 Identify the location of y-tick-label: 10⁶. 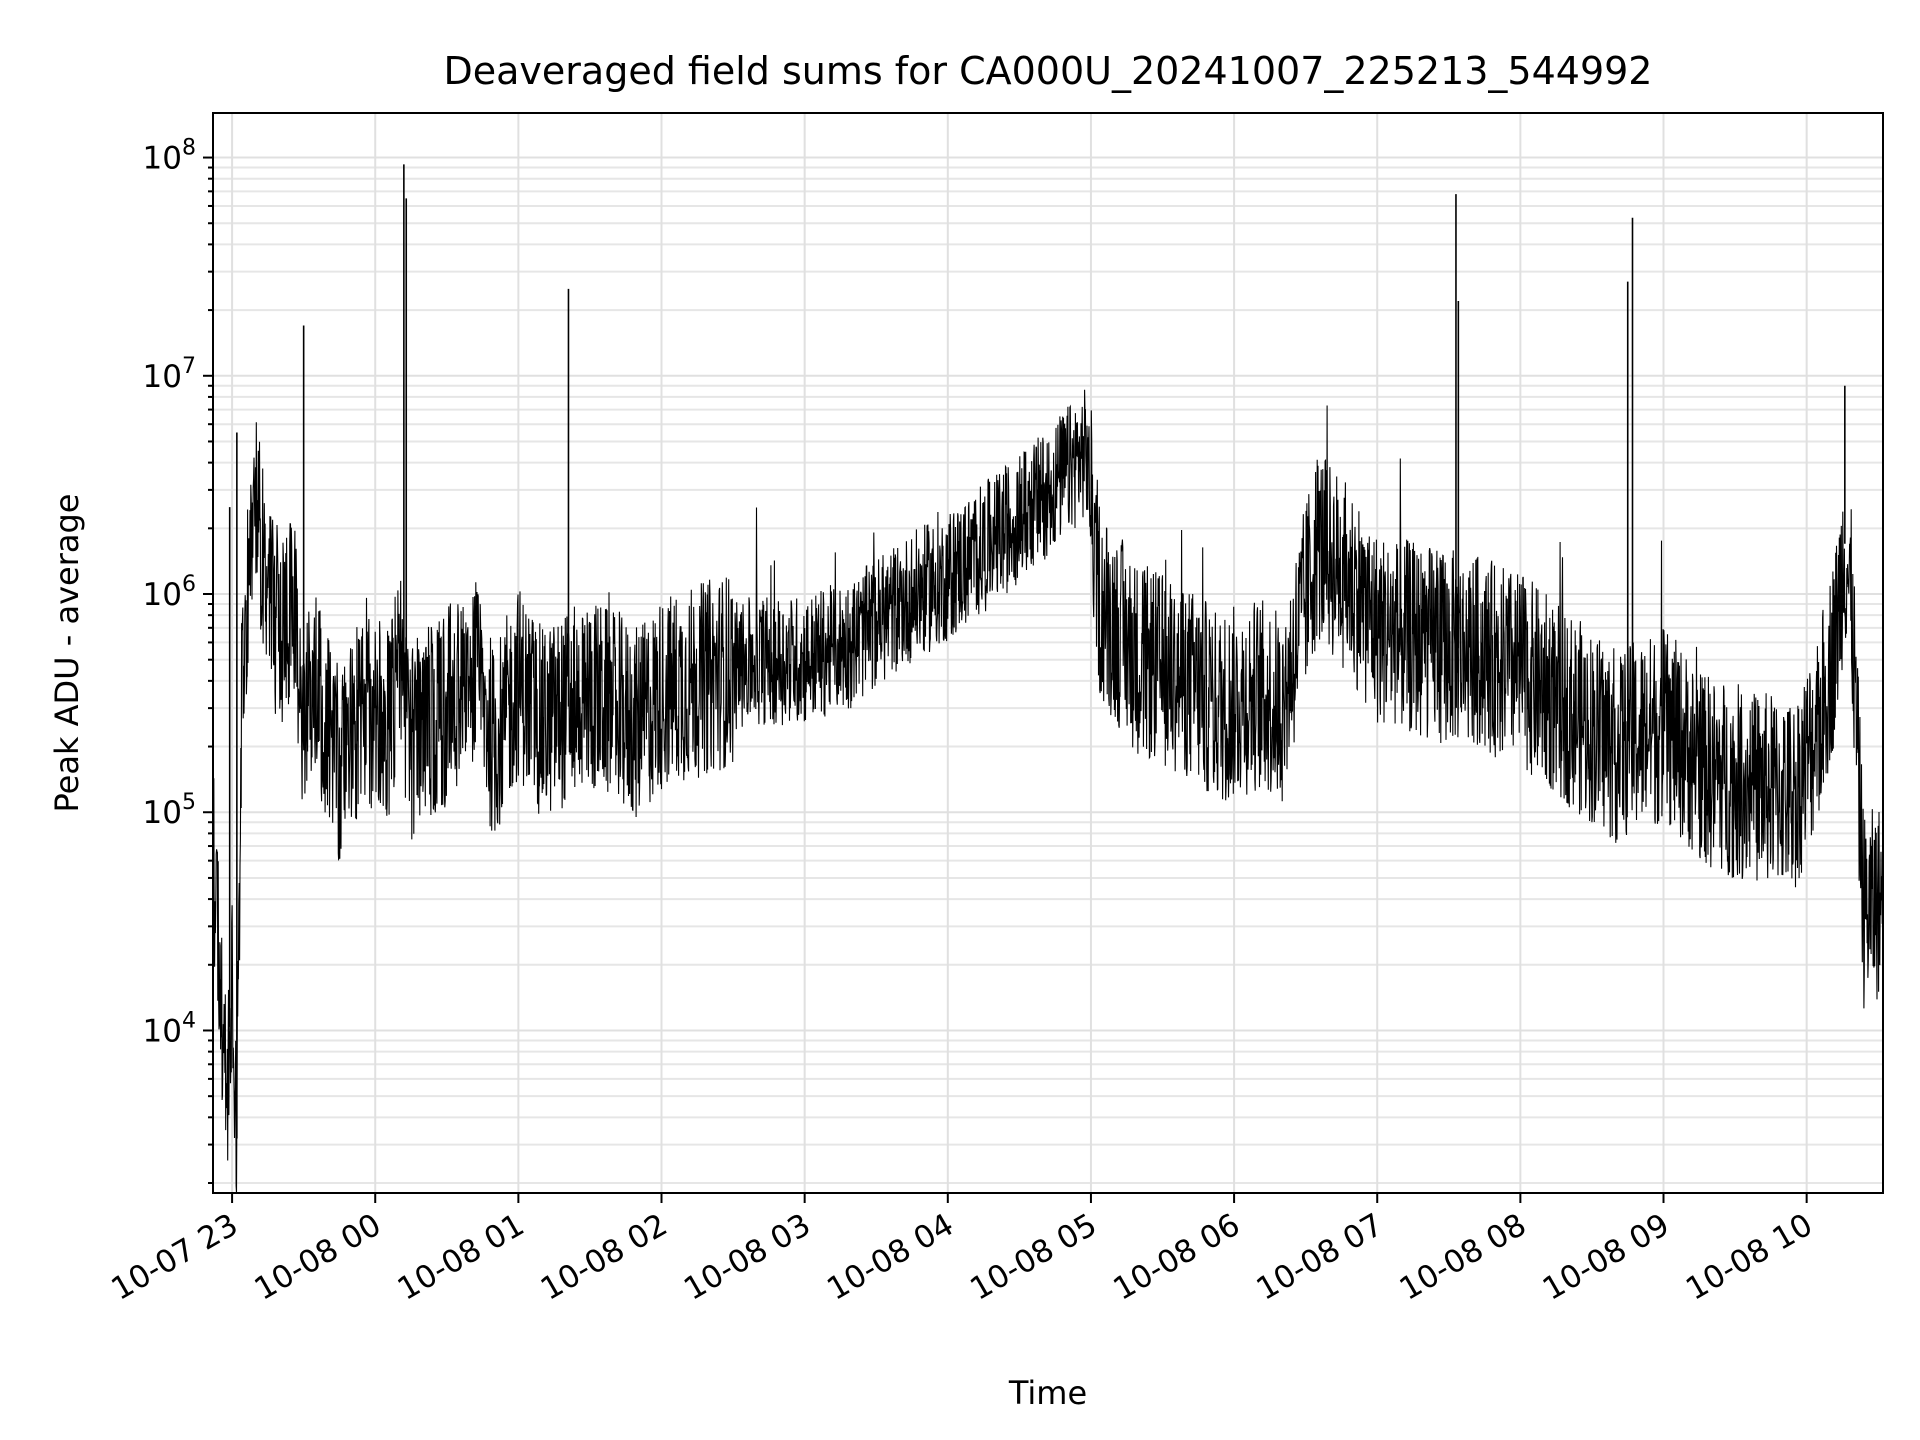
(169, 592).